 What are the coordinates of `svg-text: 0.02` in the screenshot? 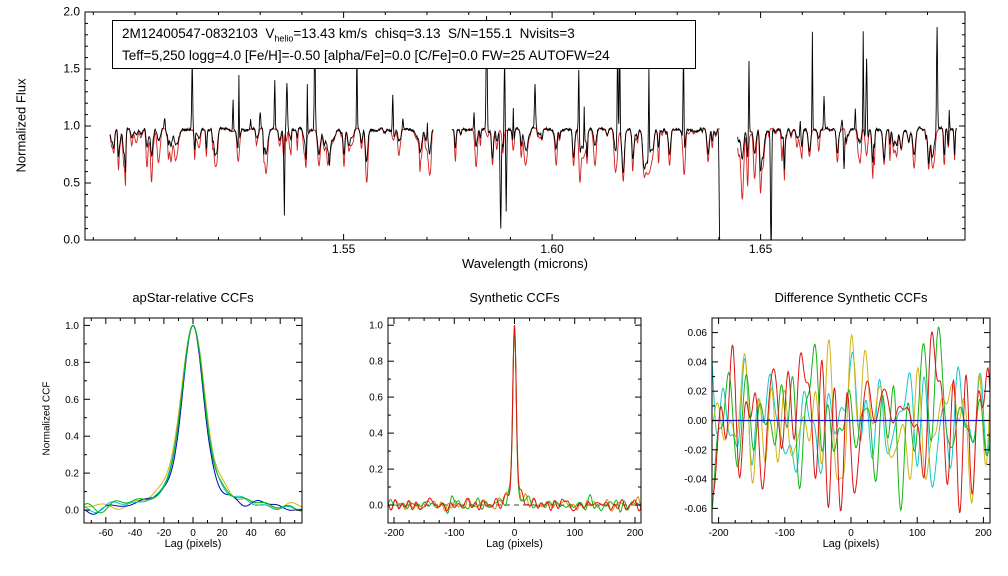 It's located at (698, 392).